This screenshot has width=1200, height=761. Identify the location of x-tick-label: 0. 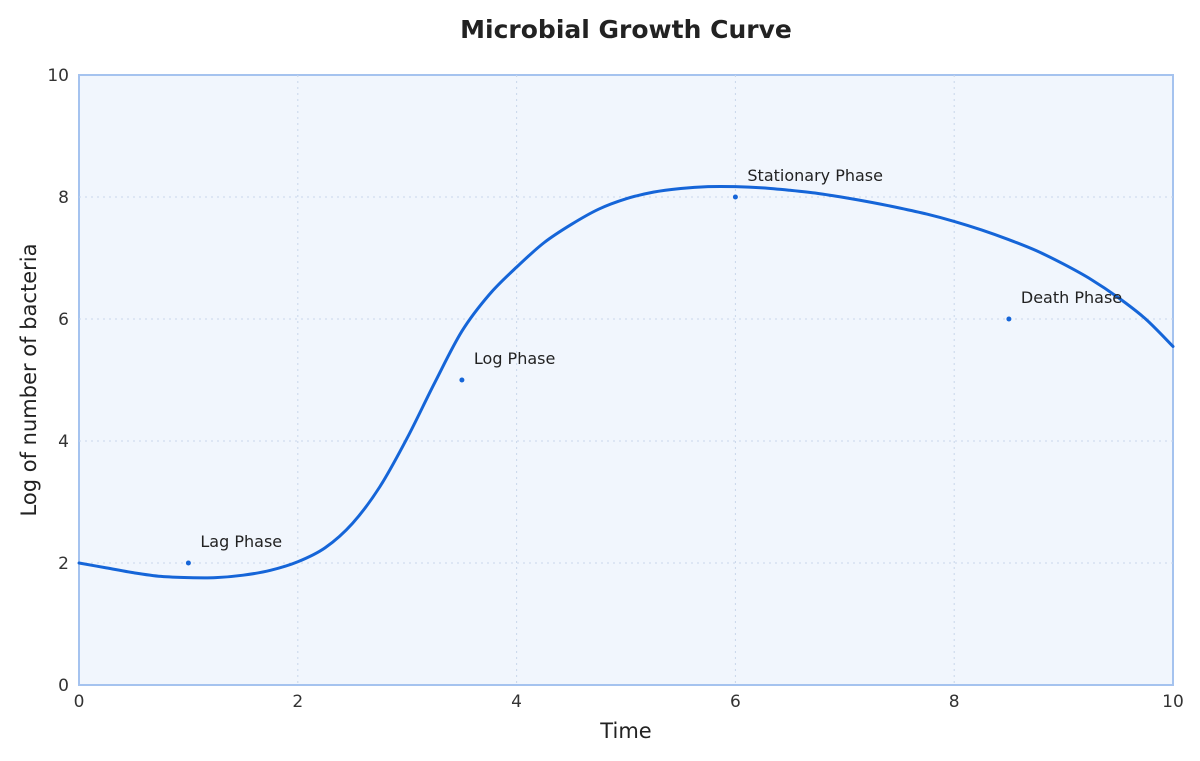
(79, 702).